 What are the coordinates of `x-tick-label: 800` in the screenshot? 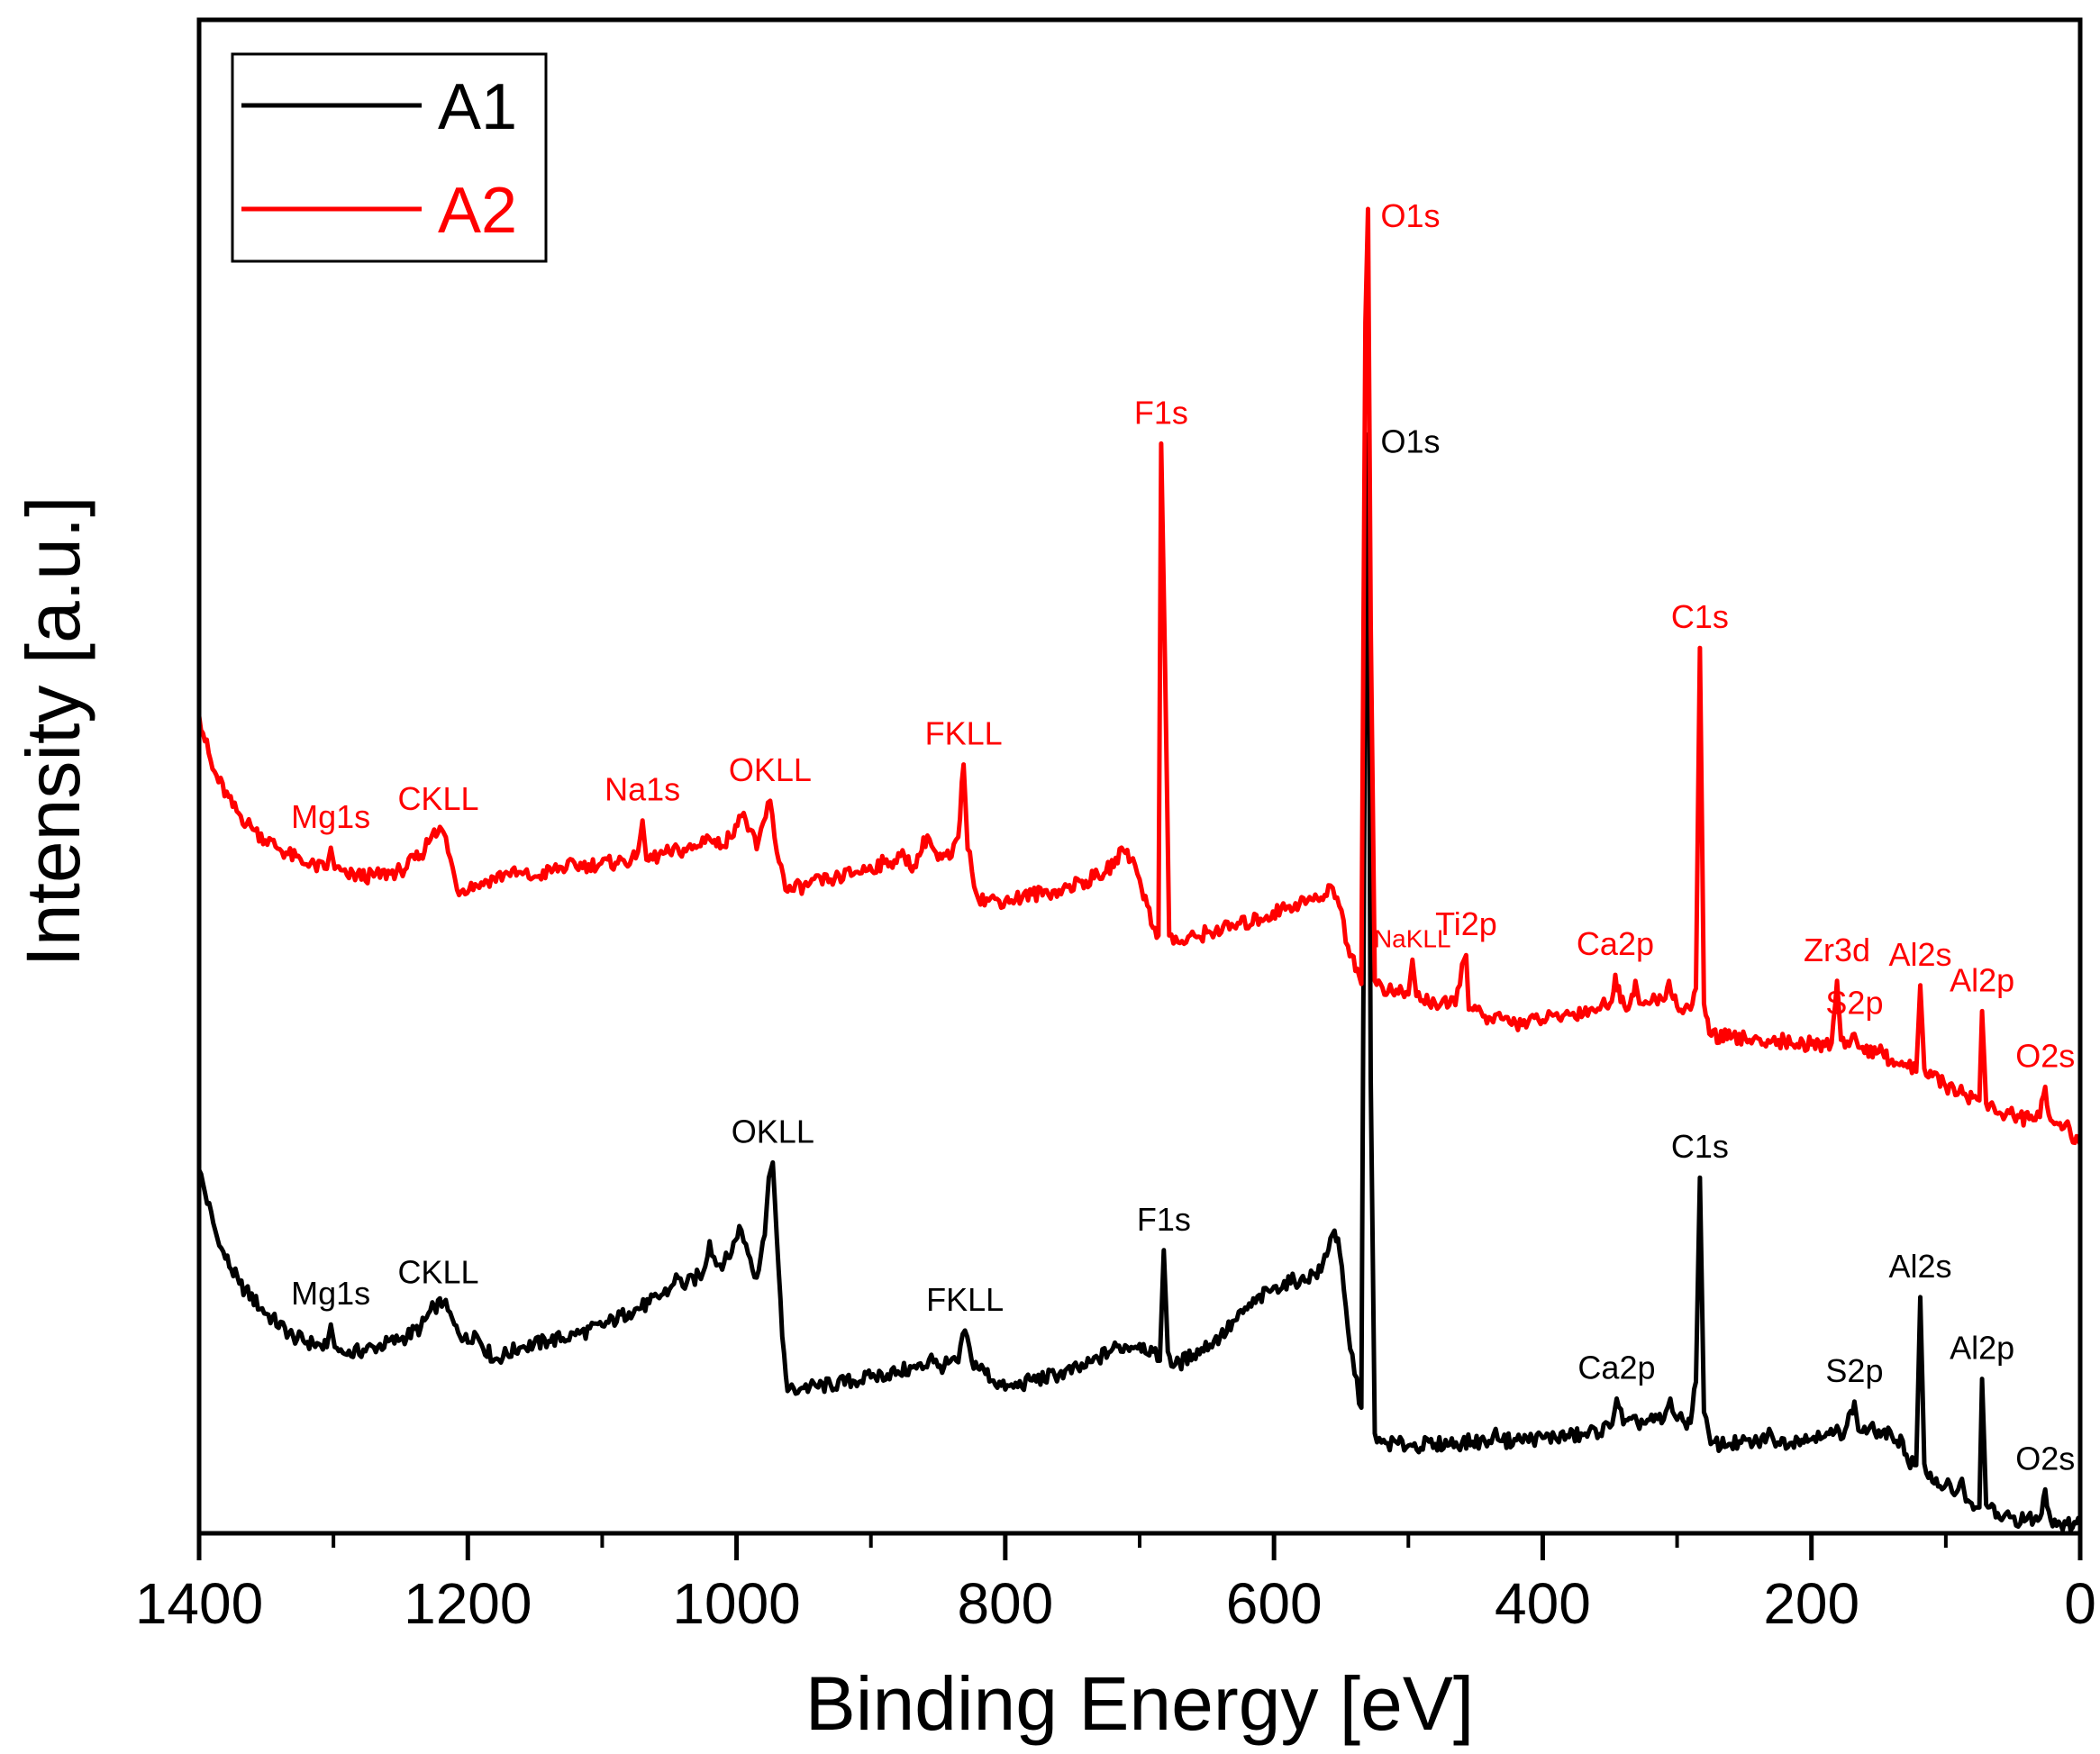 It's located at (1005, 1604).